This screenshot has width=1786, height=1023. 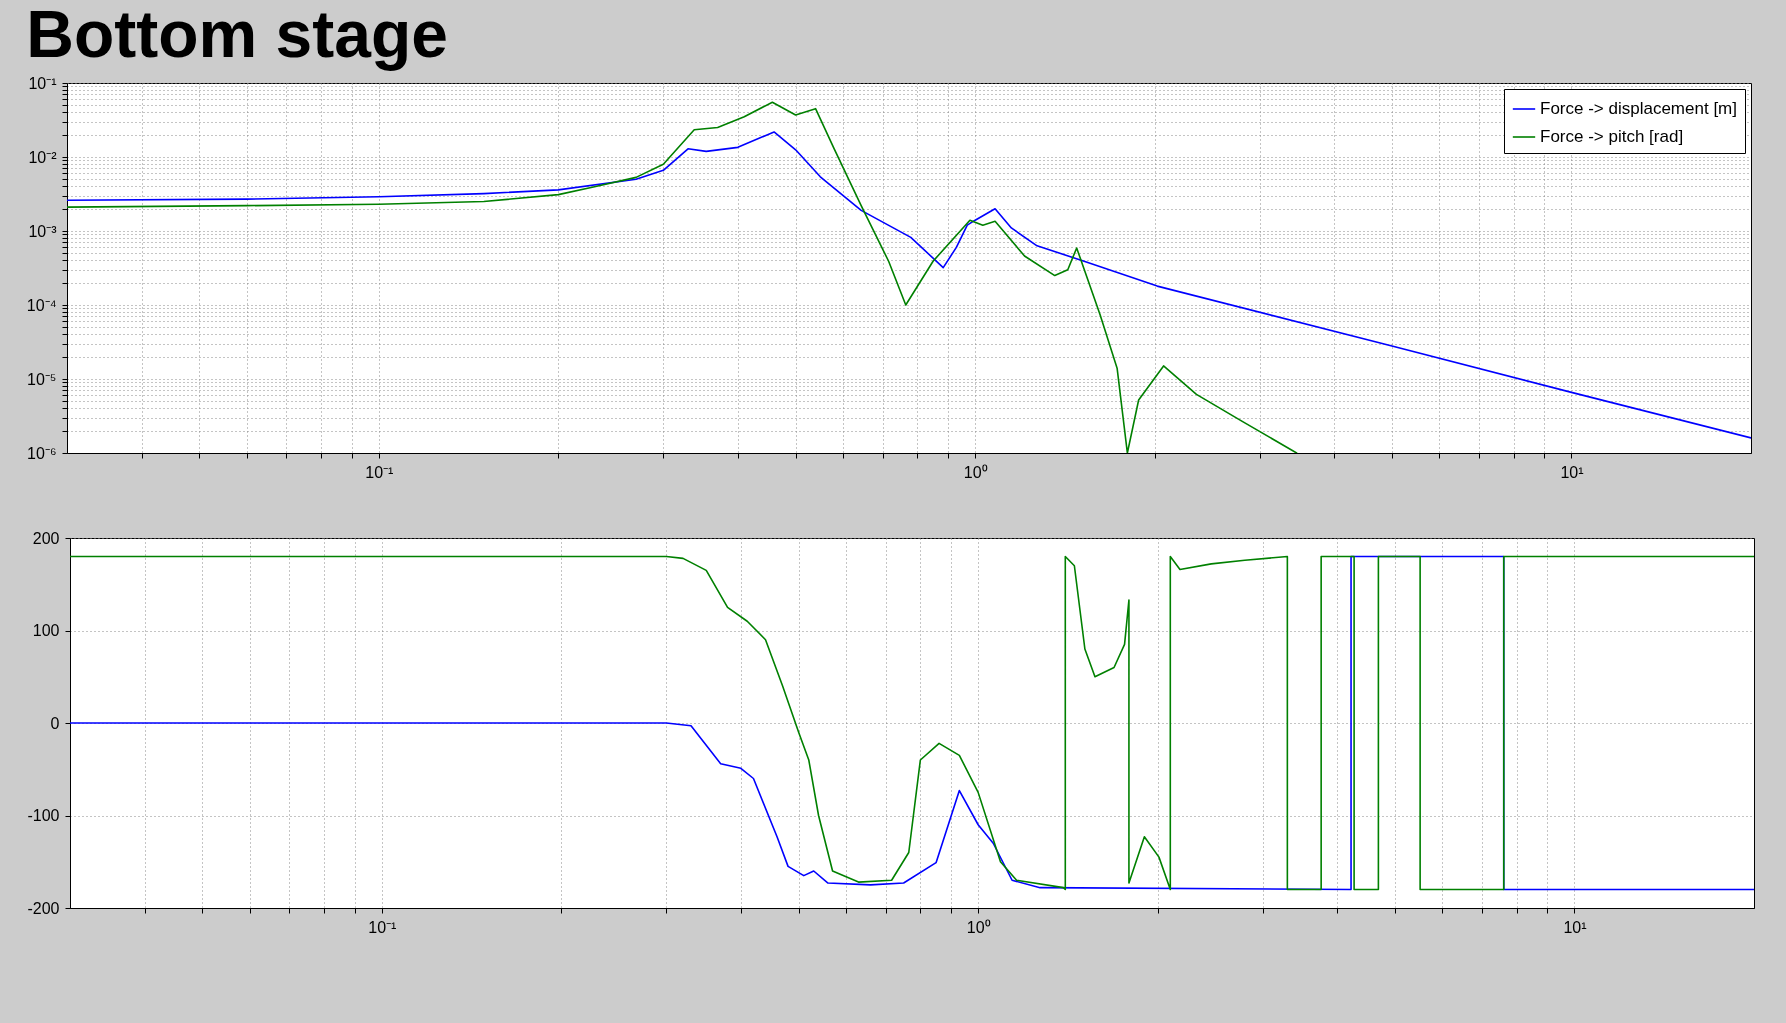 What do you see at coordinates (41, 305) in the screenshot?
I see `y-tick-label: 10⁻⁴` at bounding box center [41, 305].